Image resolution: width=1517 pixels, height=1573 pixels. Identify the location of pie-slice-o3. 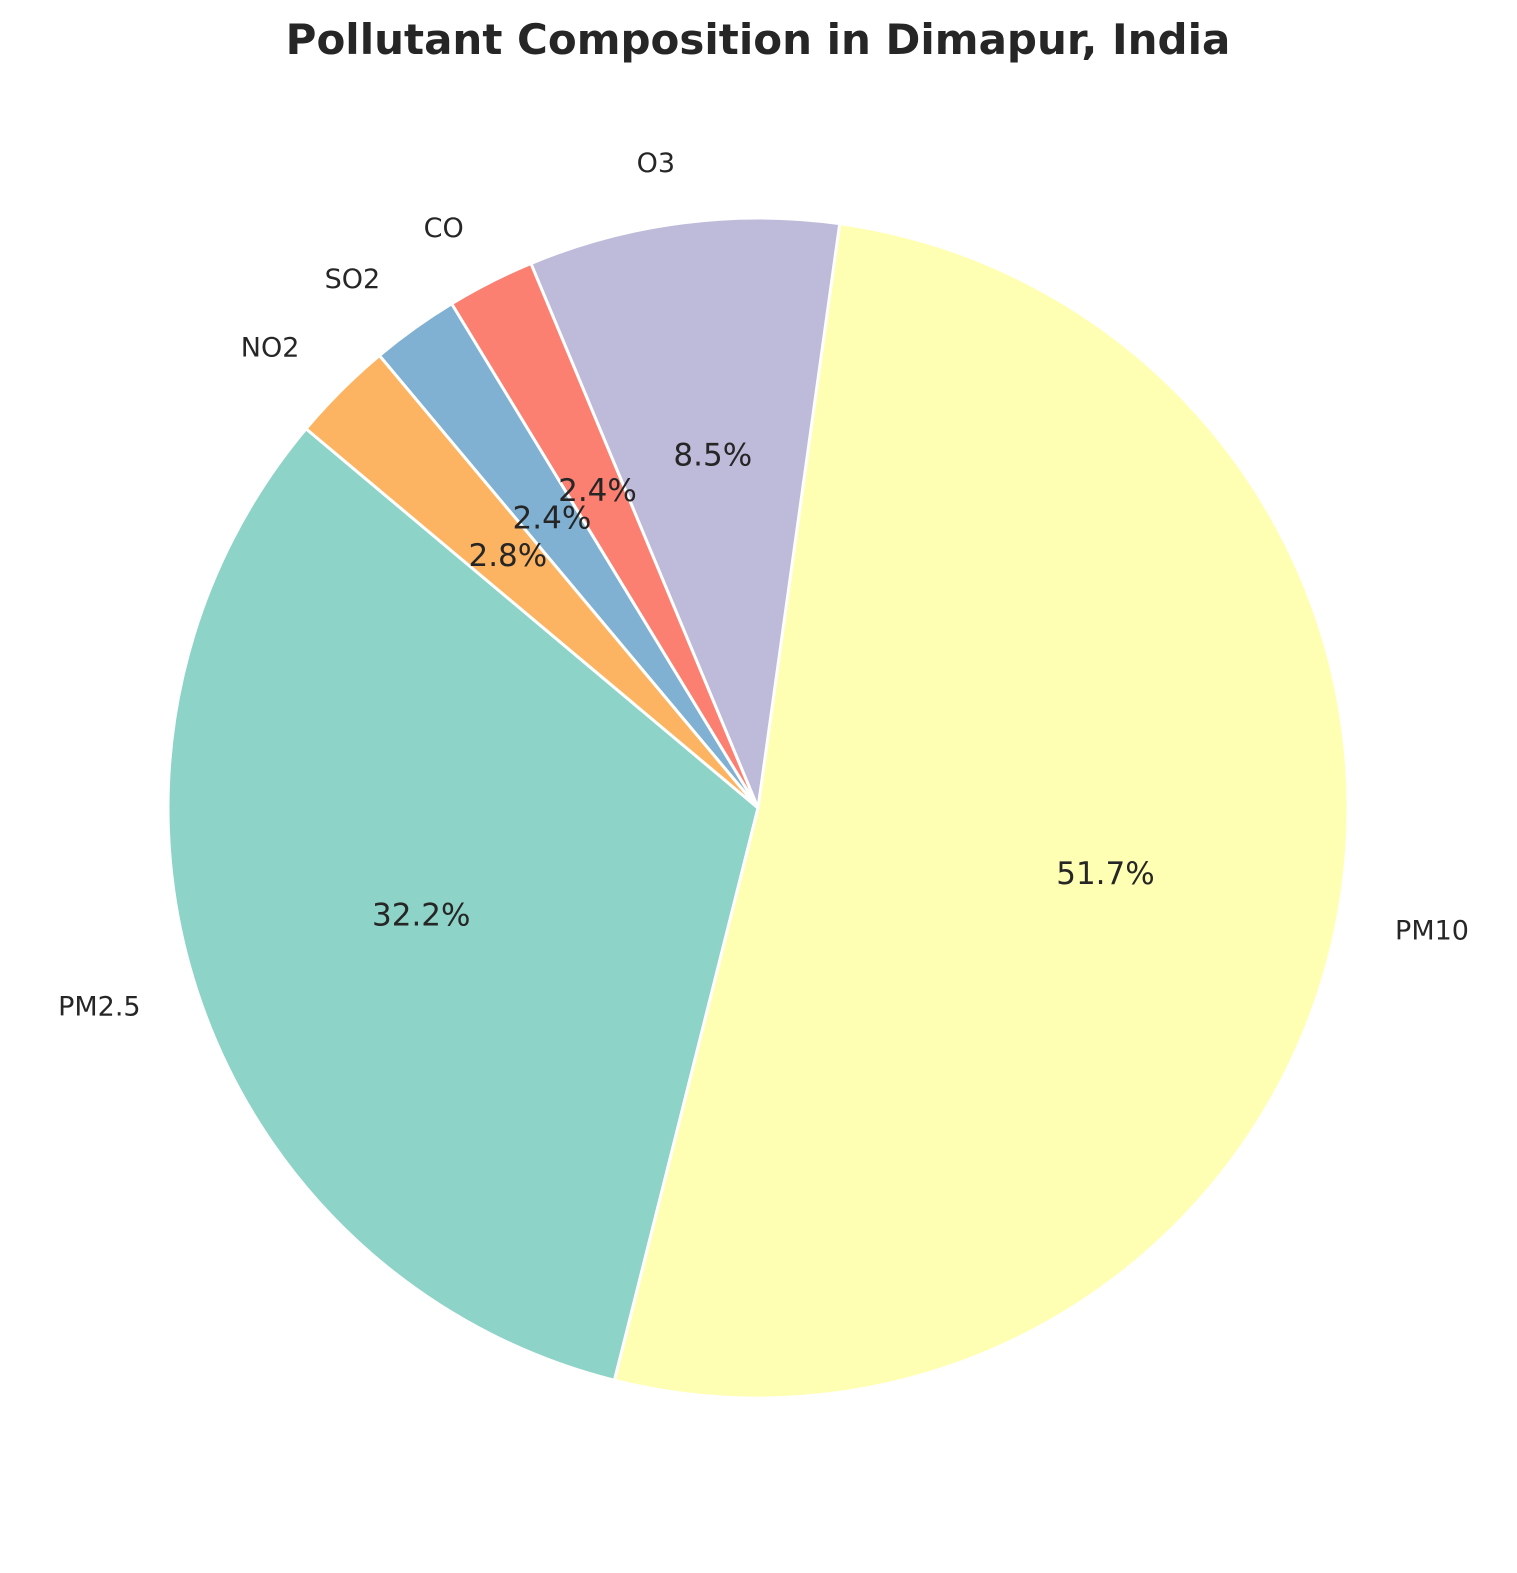
(685, 513).